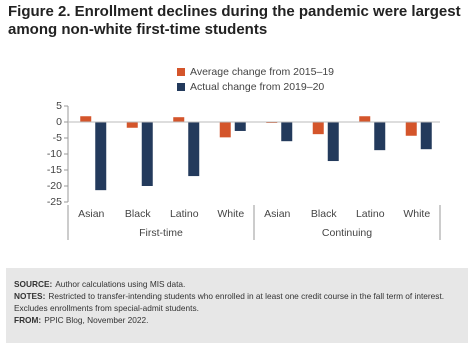  Describe the element at coordinates (59, 122) in the screenshot. I see `y-tick-label: 0` at that location.